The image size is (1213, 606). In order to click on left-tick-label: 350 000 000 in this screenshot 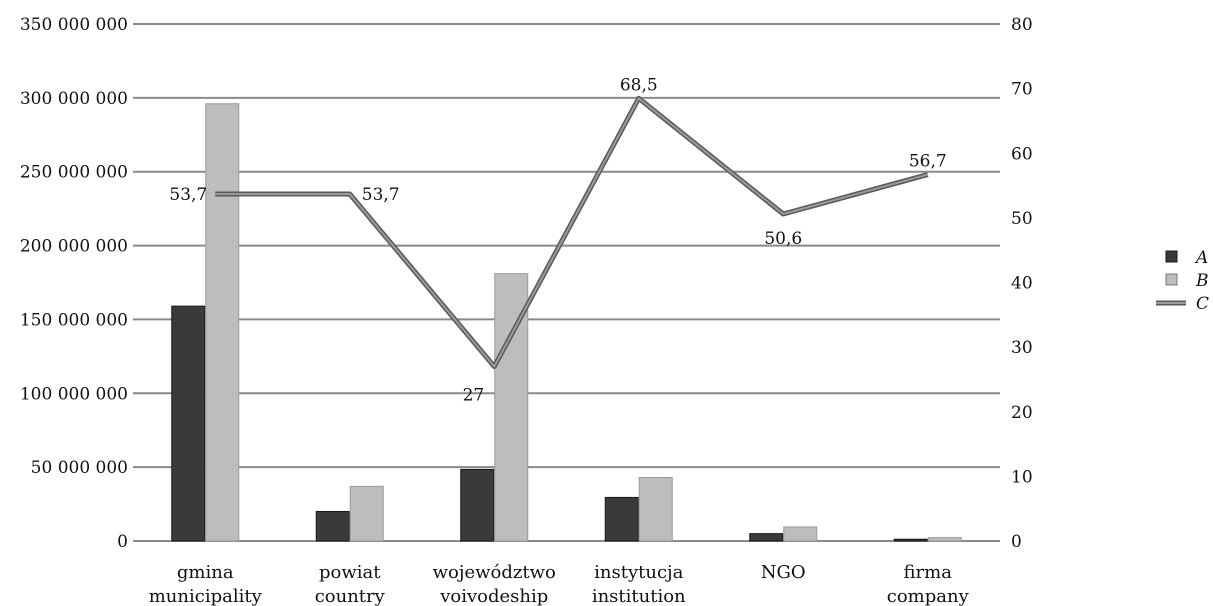, I will do `click(74, 25)`.